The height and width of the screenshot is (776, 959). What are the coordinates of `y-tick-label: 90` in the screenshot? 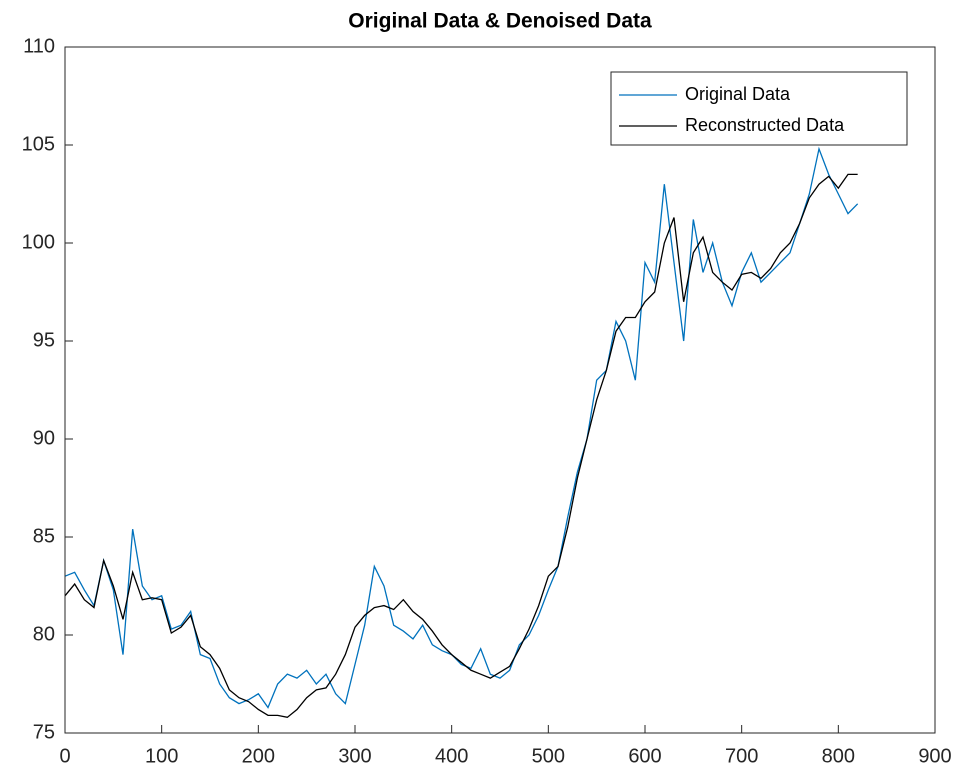 It's located at (44, 438).